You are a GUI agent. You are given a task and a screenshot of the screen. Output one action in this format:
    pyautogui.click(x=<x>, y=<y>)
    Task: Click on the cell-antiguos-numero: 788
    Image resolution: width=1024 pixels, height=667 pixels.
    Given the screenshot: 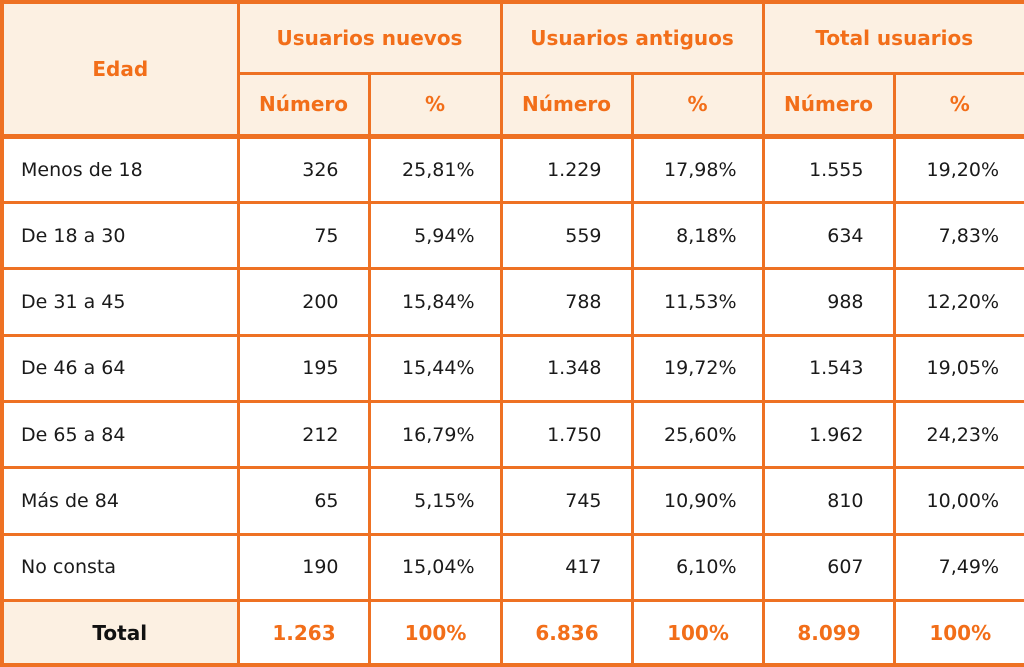 What is the action you would take?
    pyautogui.click(x=566, y=302)
    